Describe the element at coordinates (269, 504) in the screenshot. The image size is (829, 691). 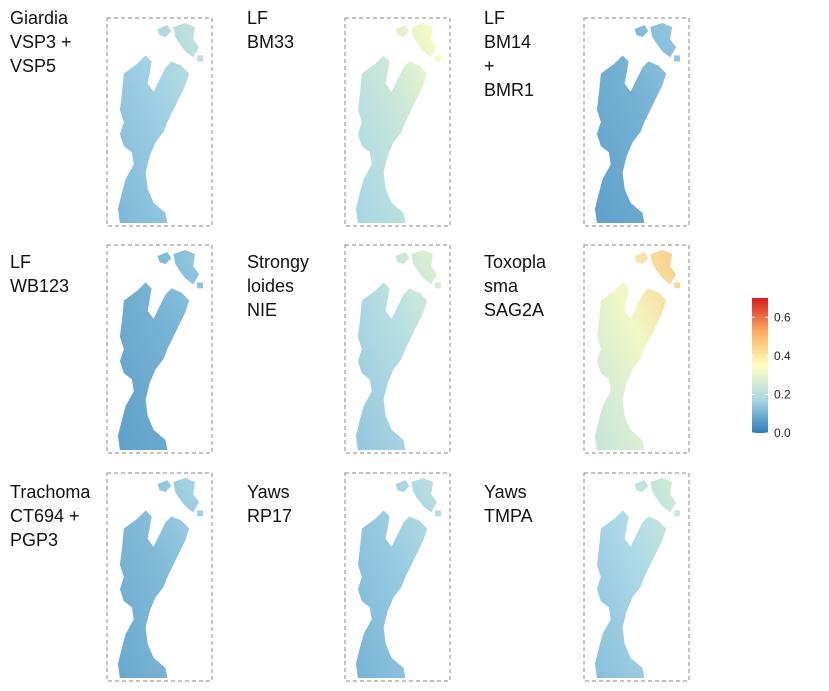
I see `panel-label: Yaws RP17` at that location.